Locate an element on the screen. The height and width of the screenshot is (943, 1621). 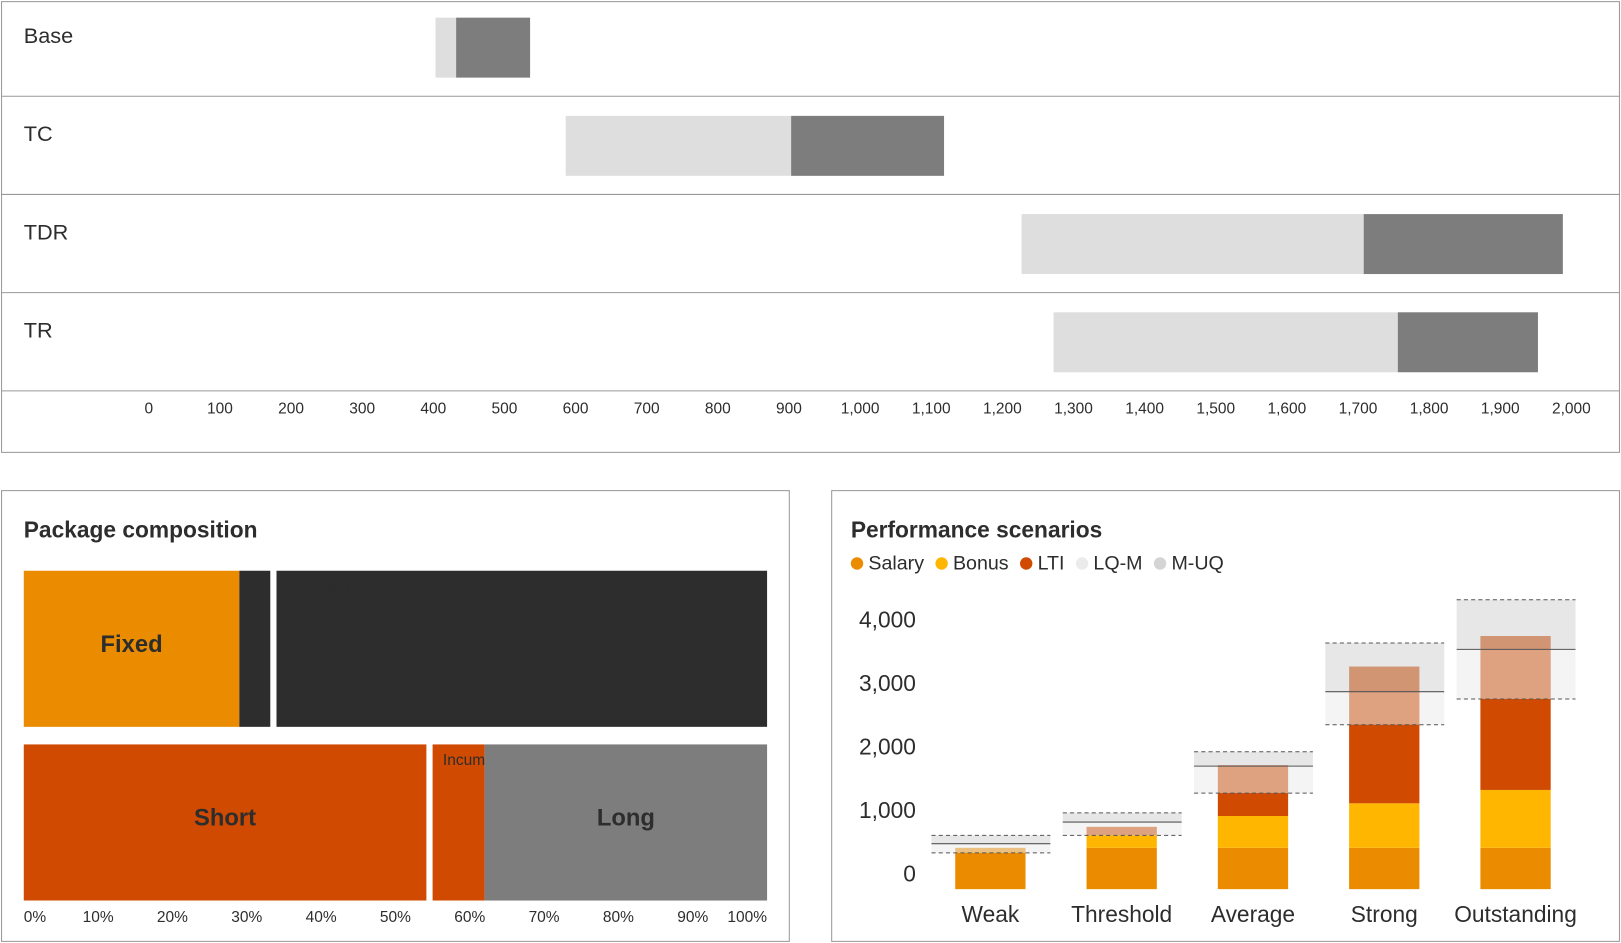
y-tick-label: 4,000 is located at coordinates (887, 619).